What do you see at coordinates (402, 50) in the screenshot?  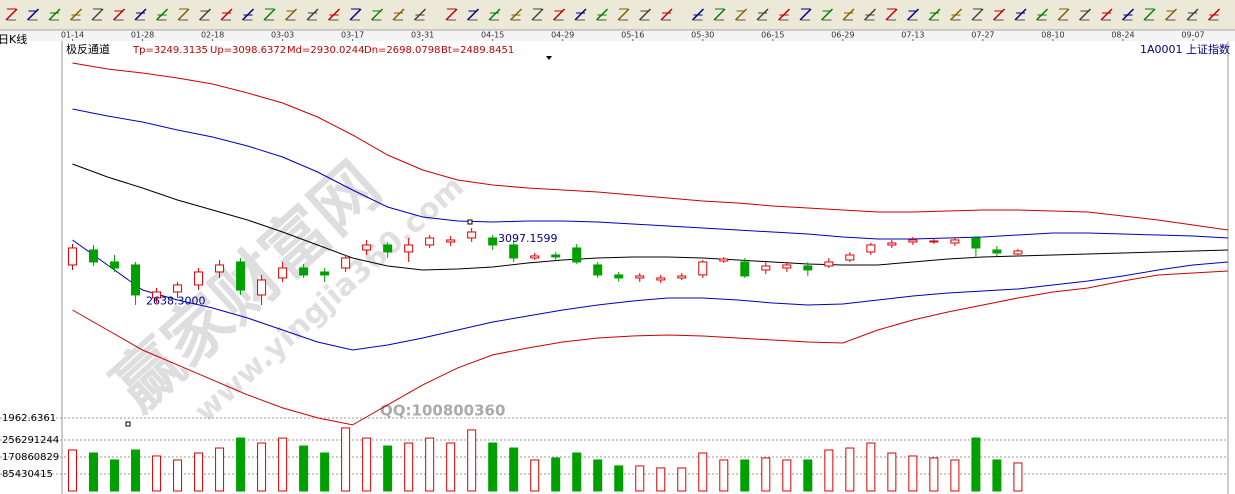 I see `indicator-value: Dn=2698.0798` at bounding box center [402, 50].